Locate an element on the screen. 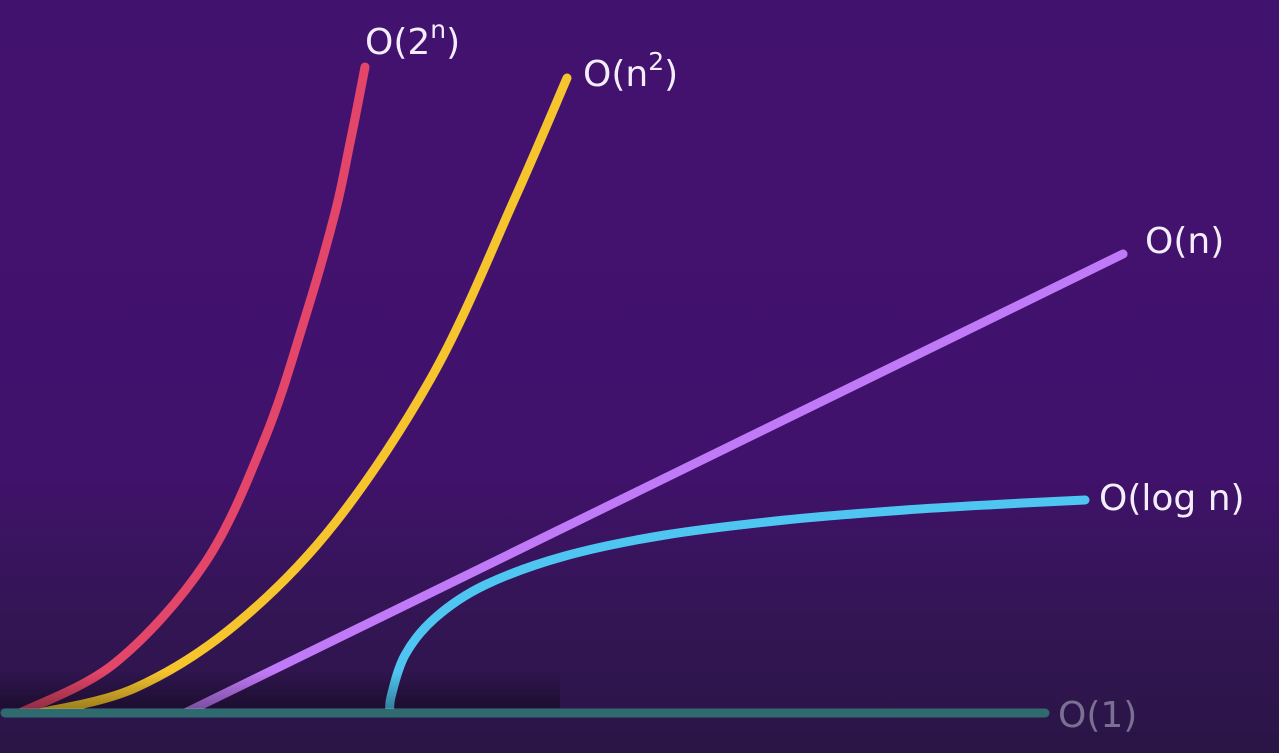  series-label-base: O(log n) is located at coordinates (1172, 498).